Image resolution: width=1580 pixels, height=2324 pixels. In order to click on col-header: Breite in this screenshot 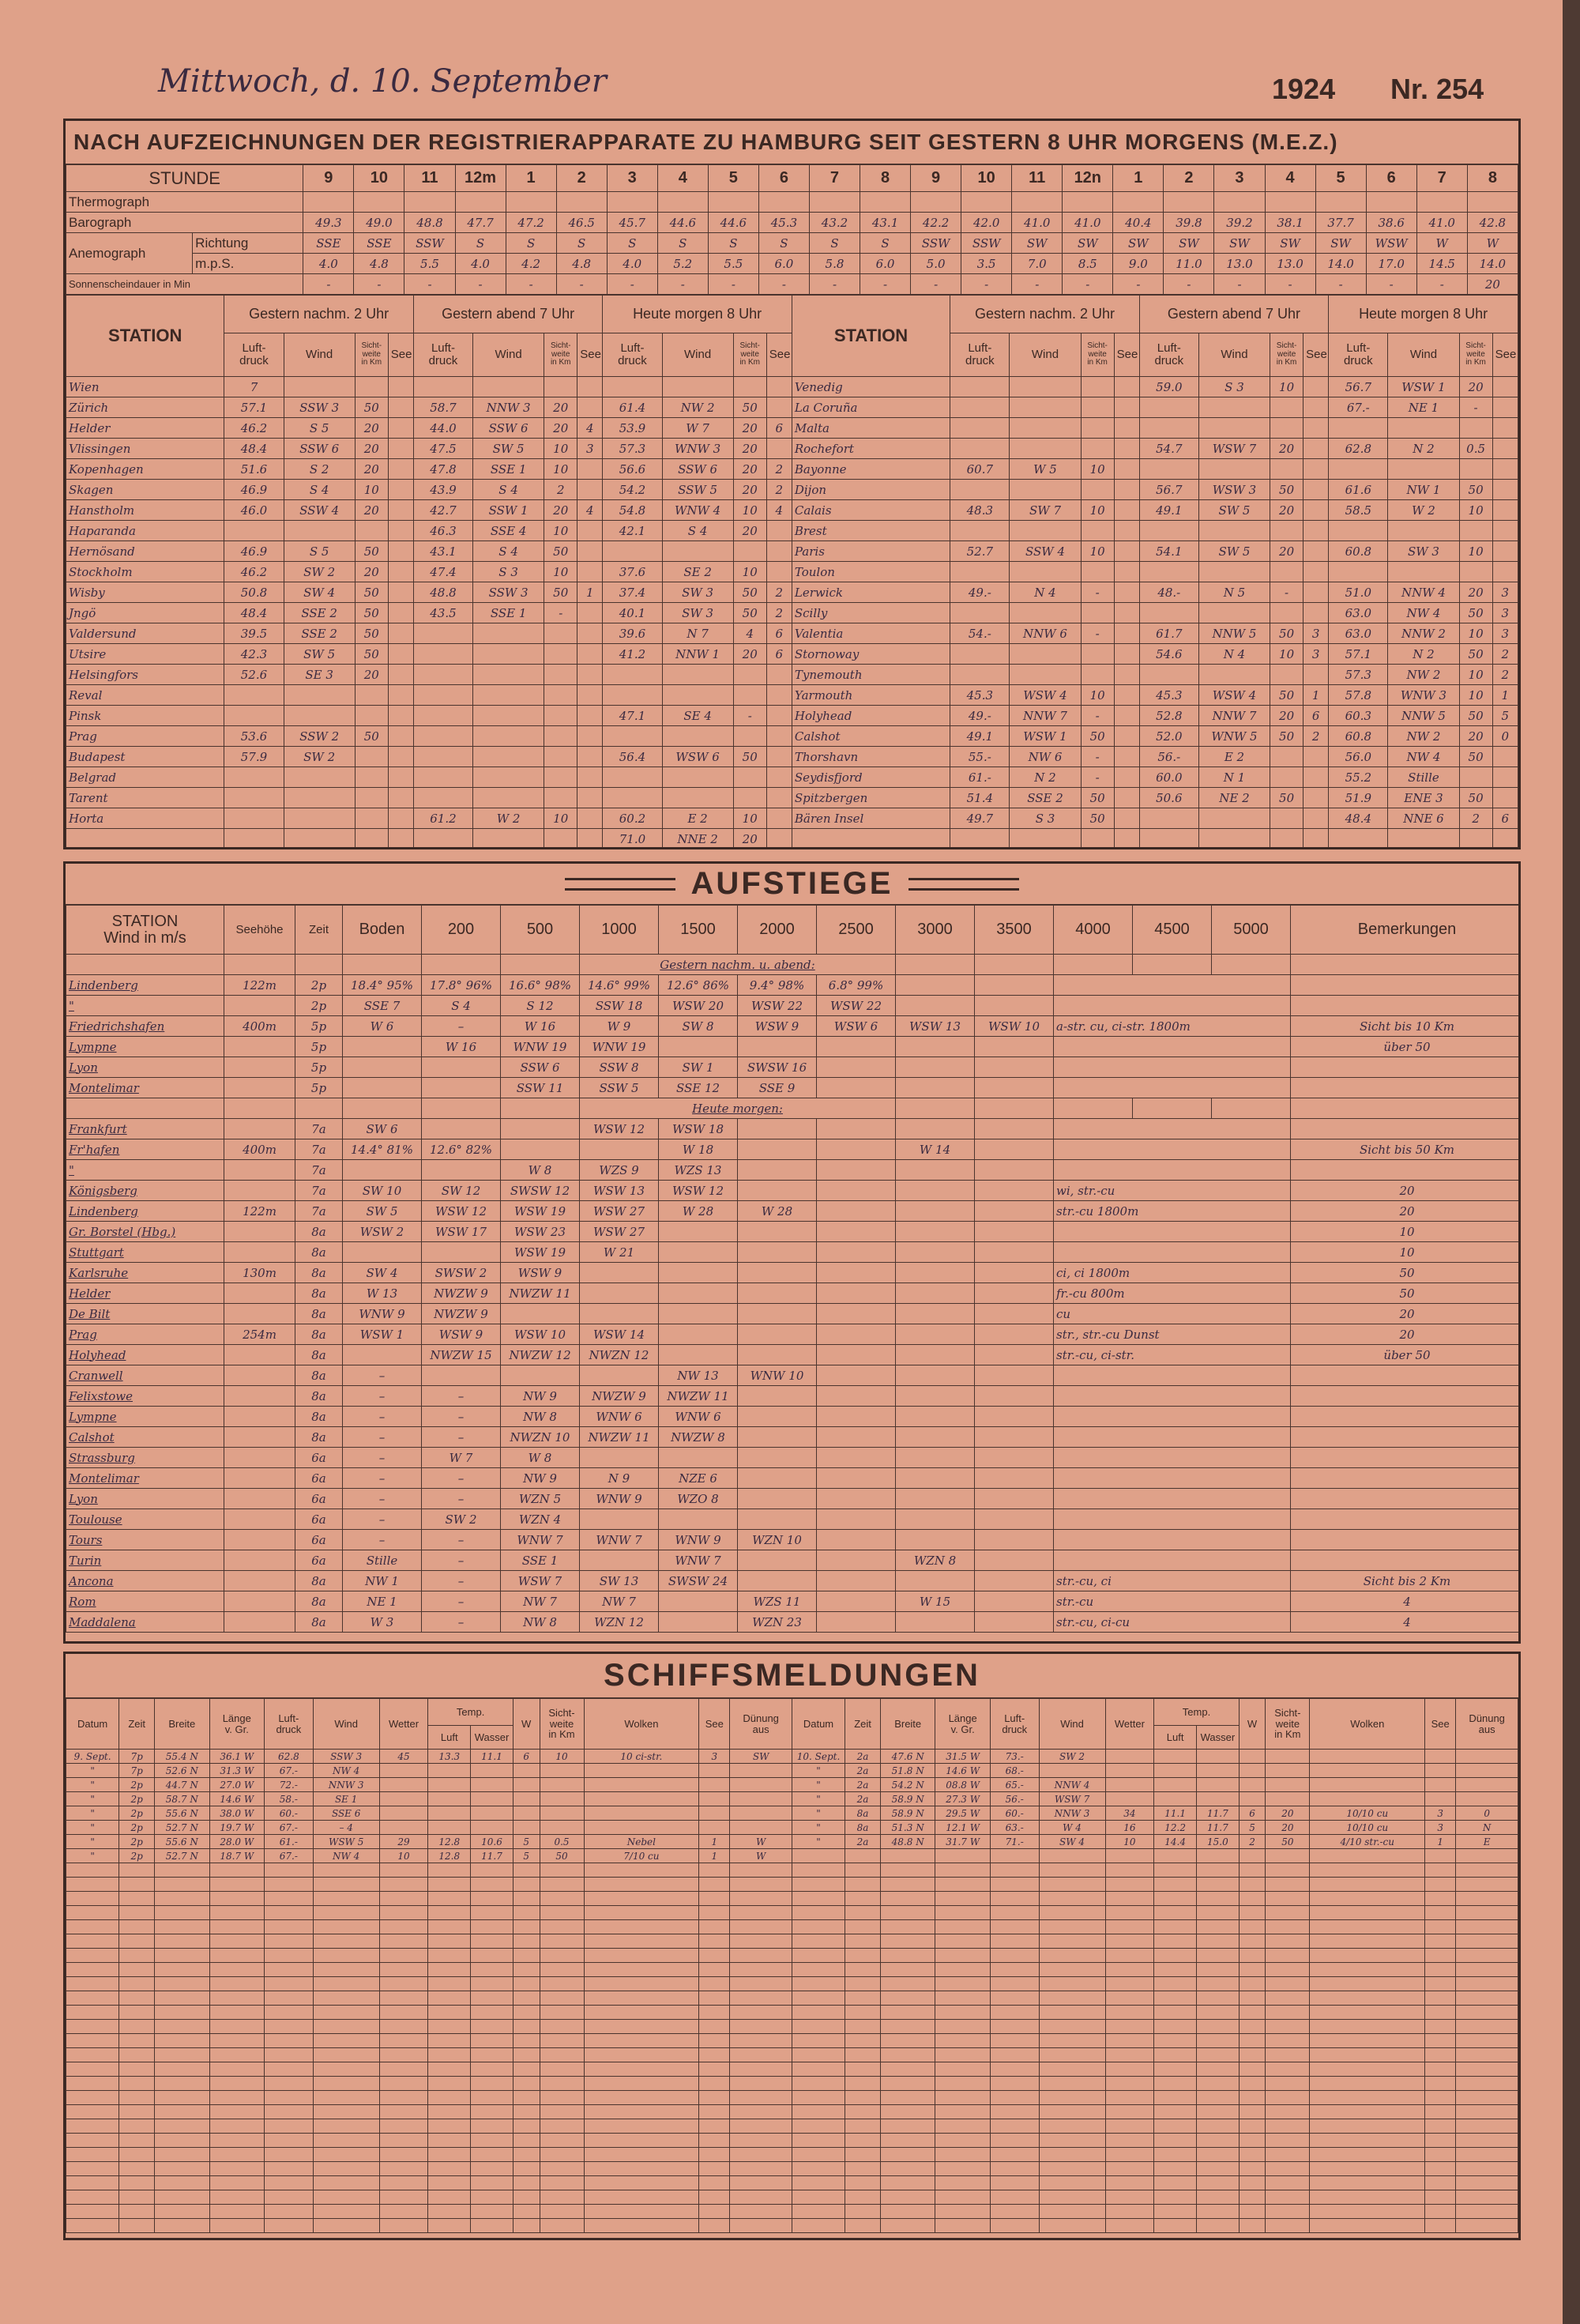, I will do `click(908, 1724)`.